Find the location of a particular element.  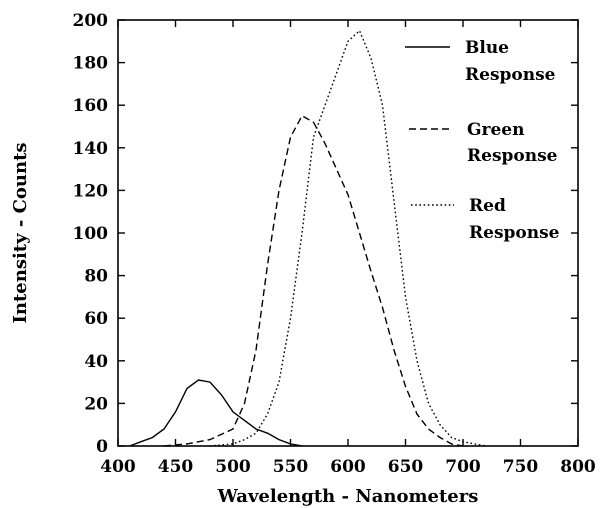

y-tick-label: 180 is located at coordinates (91, 64).